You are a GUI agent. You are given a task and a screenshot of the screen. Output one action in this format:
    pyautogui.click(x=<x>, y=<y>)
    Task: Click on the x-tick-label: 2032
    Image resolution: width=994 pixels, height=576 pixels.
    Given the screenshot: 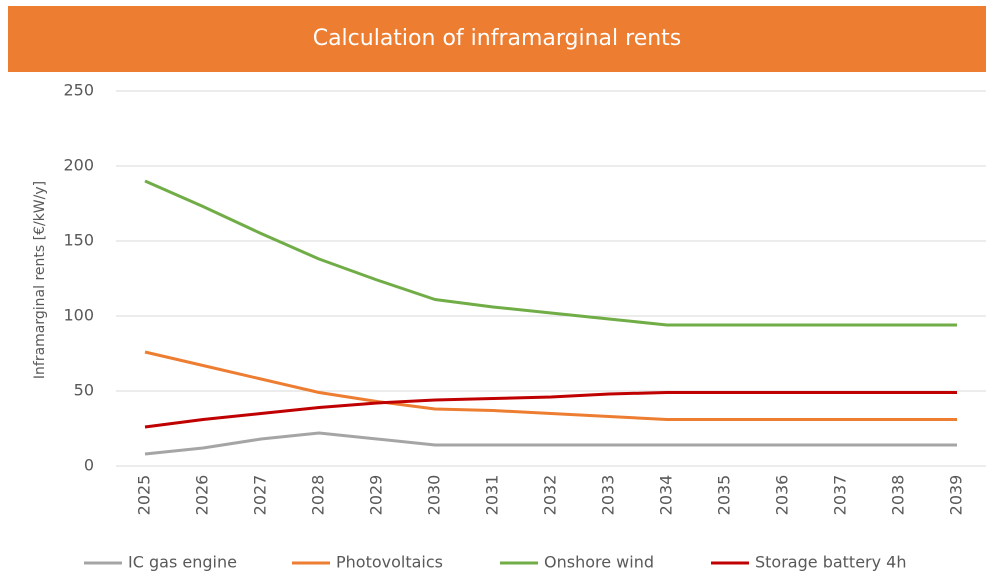 What is the action you would take?
    pyautogui.click(x=550, y=495)
    